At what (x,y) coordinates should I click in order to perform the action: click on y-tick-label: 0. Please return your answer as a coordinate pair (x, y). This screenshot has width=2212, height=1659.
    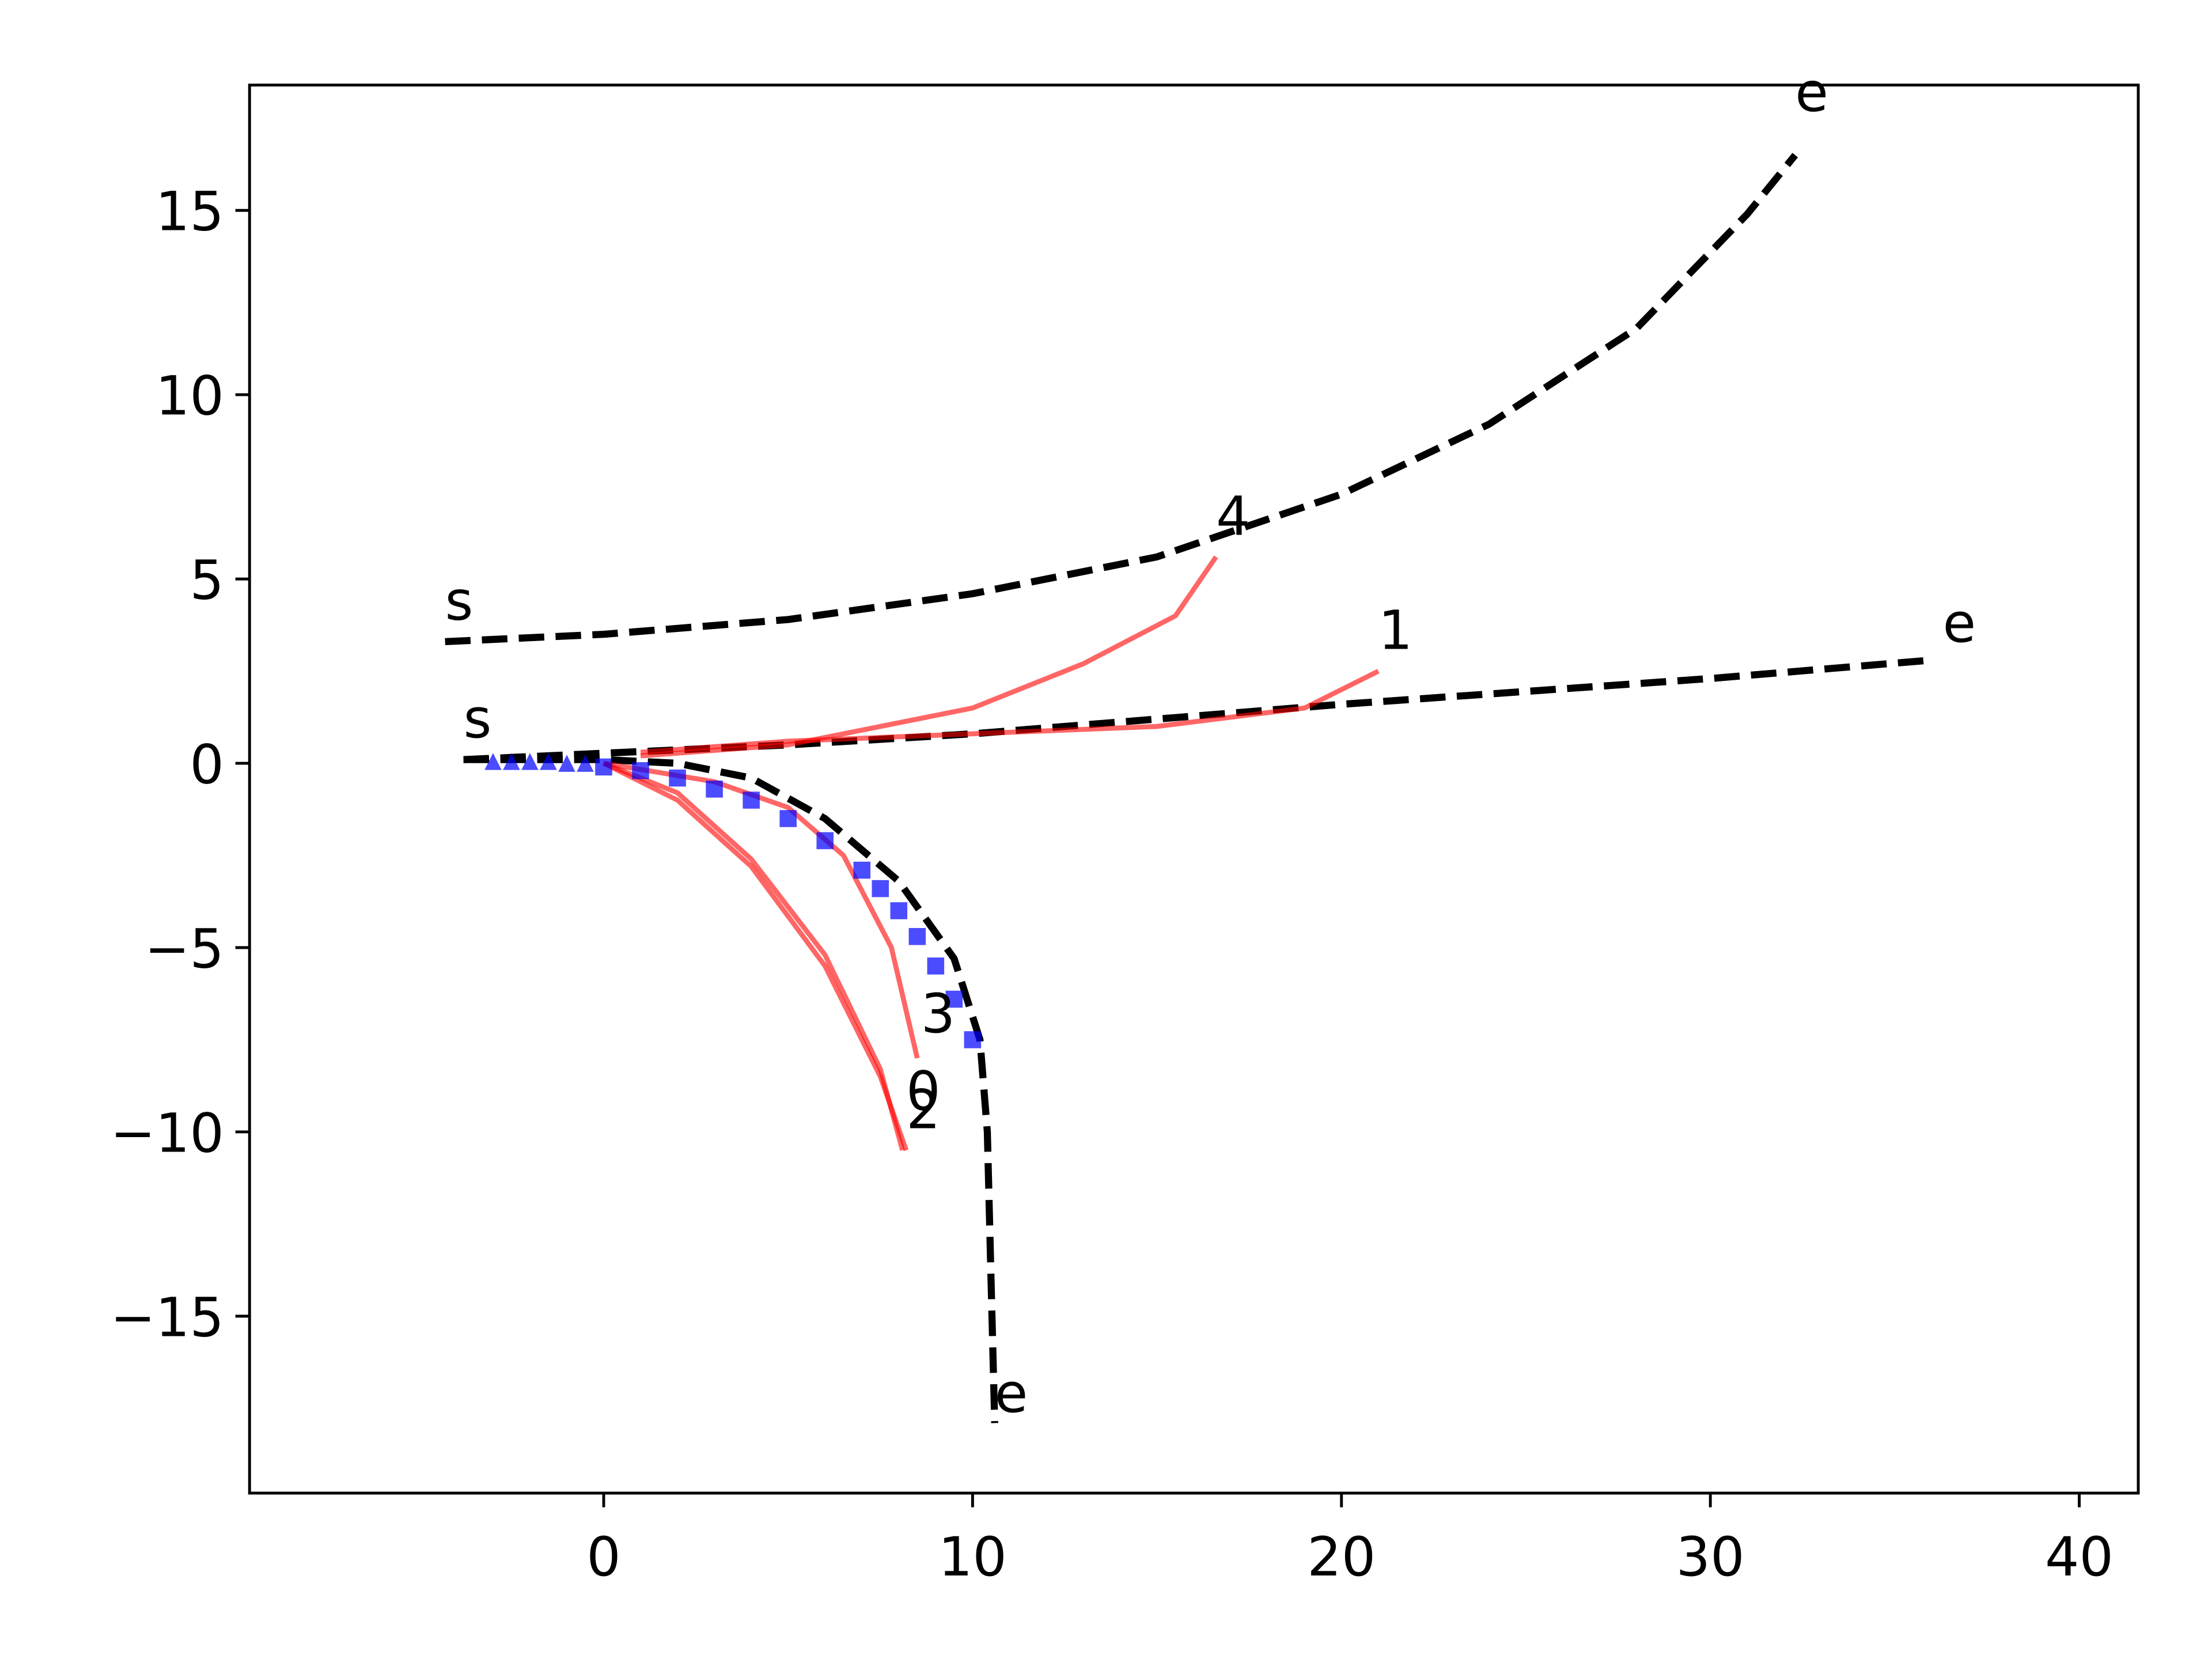
    Looking at the image, I should click on (207, 765).